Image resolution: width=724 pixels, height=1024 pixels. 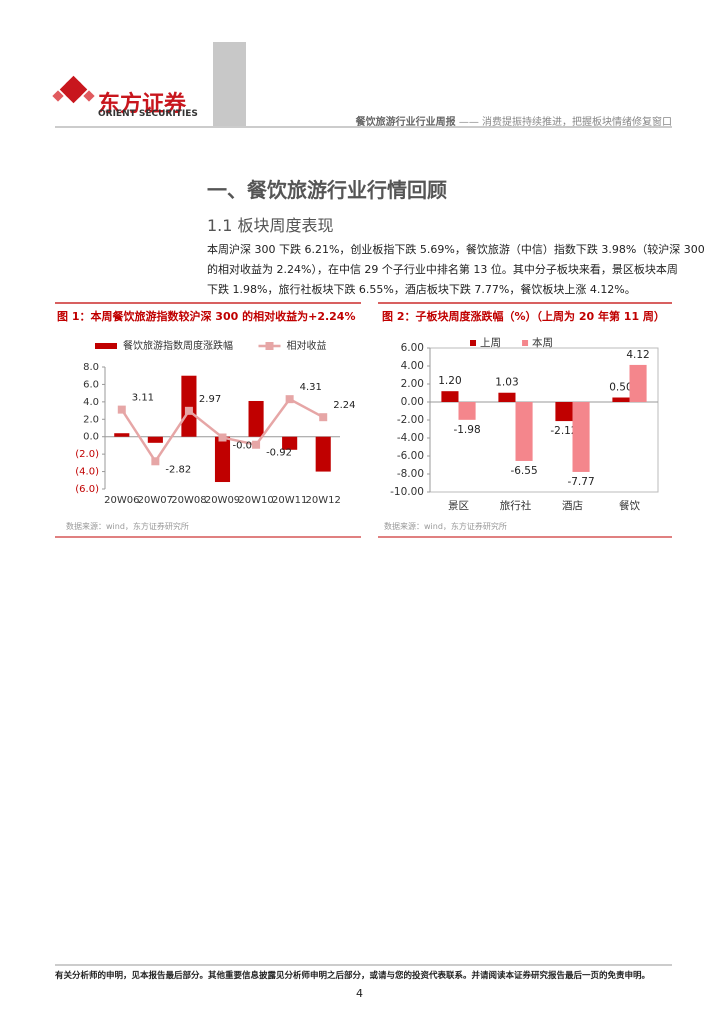 What do you see at coordinates (87, 454) in the screenshot?
I see `y-tick-label: (2.0)` at bounding box center [87, 454].